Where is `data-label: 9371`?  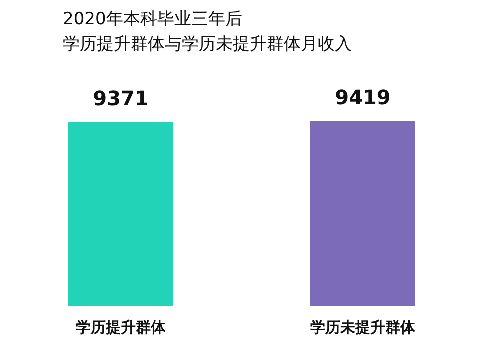 data-label: 9371 is located at coordinates (121, 98).